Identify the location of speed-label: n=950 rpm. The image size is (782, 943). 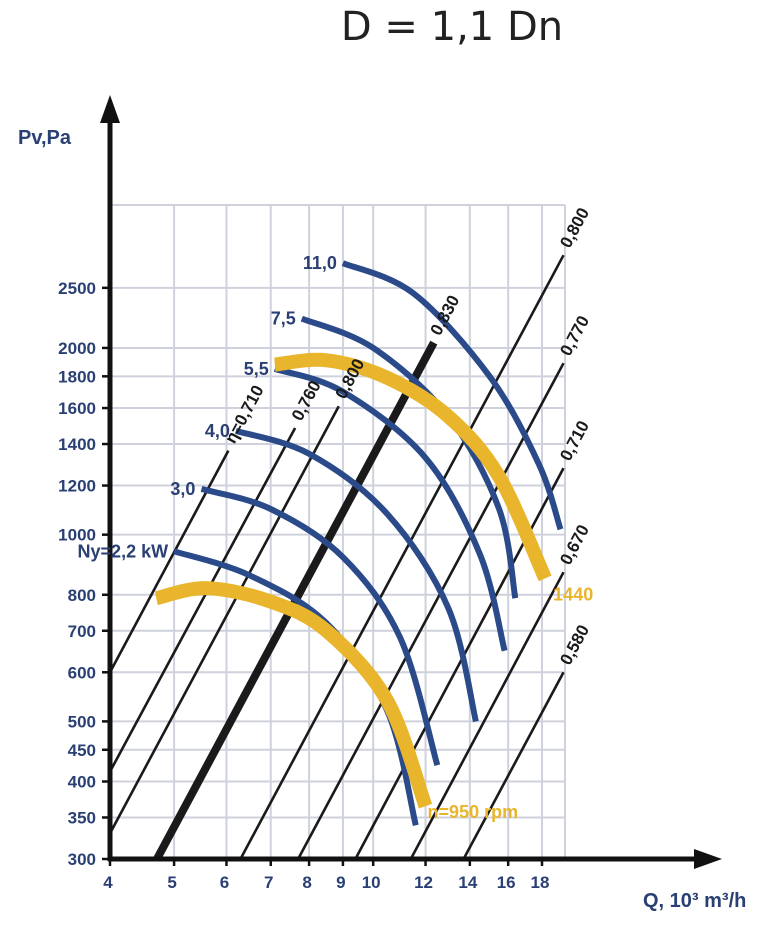
(473, 812).